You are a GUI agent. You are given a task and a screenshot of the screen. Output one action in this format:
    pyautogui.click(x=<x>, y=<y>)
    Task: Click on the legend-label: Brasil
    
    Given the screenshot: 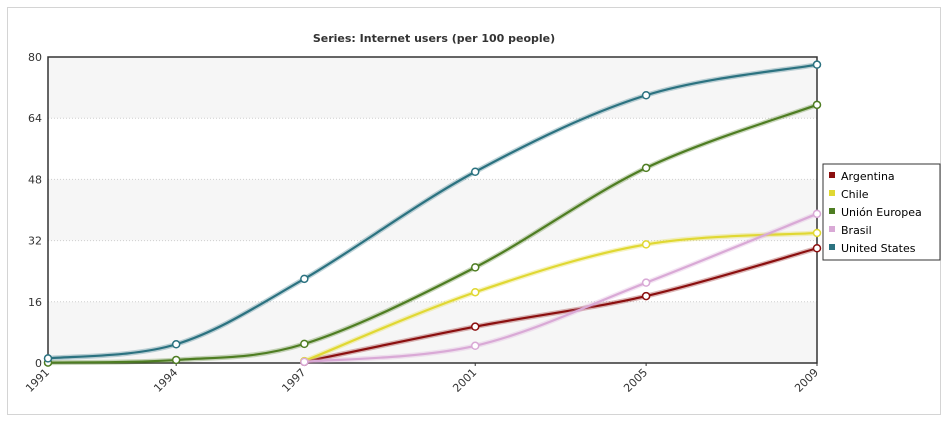 What is the action you would take?
    pyautogui.click(x=856, y=230)
    